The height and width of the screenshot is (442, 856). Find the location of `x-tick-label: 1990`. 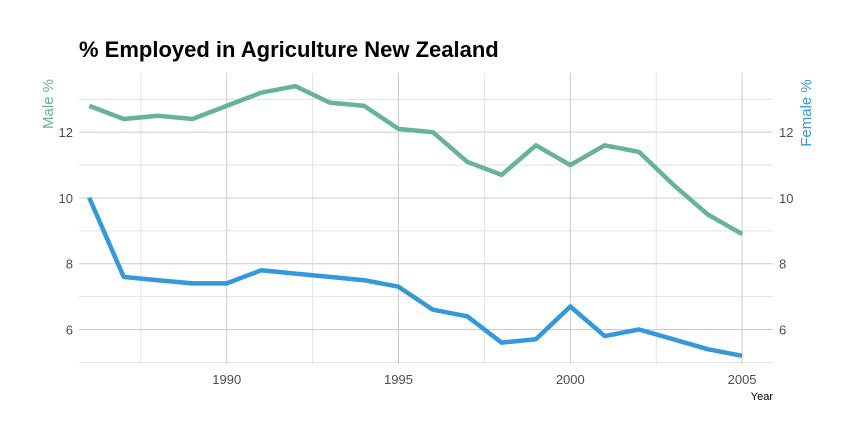

x-tick-label: 1990 is located at coordinates (226, 379).